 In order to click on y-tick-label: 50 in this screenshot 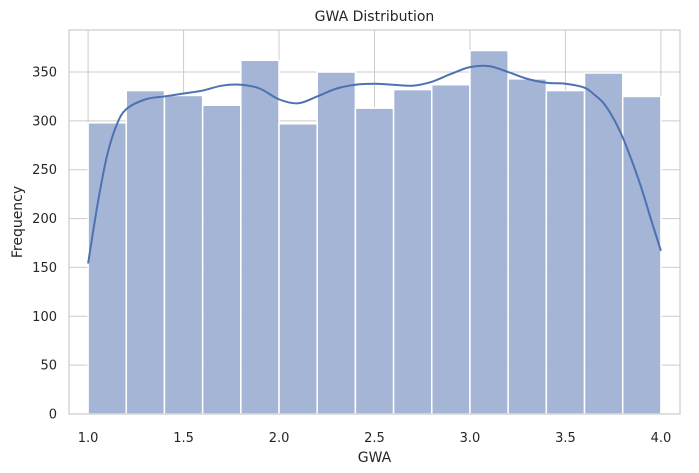, I will do `click(48, 366)`.